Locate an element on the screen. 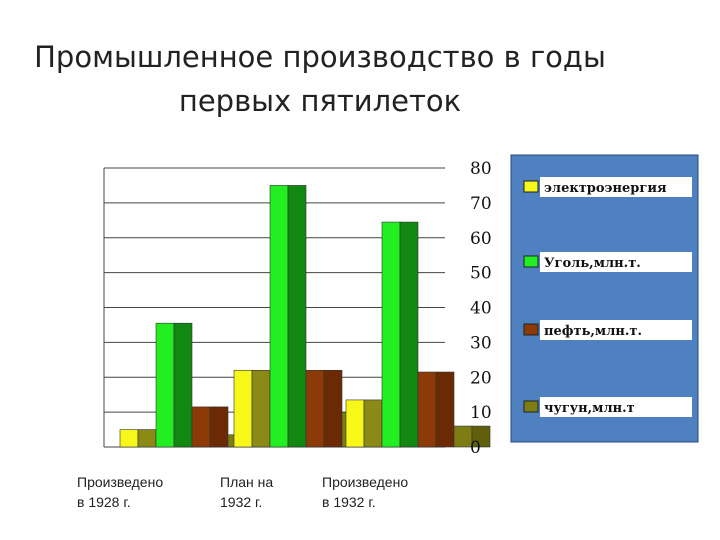 This screenshot has width=720, height=540. legend-label: чугун,млн.т is located at coordinates (589, 408).